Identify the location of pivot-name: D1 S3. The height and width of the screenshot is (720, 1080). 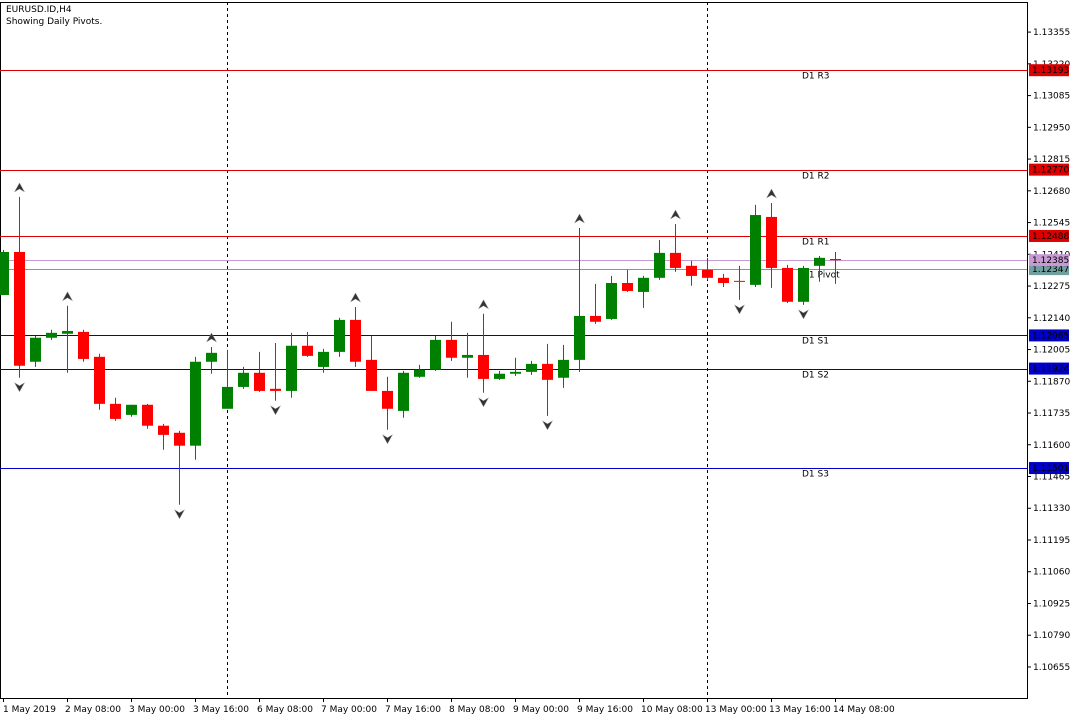
(815, 475).